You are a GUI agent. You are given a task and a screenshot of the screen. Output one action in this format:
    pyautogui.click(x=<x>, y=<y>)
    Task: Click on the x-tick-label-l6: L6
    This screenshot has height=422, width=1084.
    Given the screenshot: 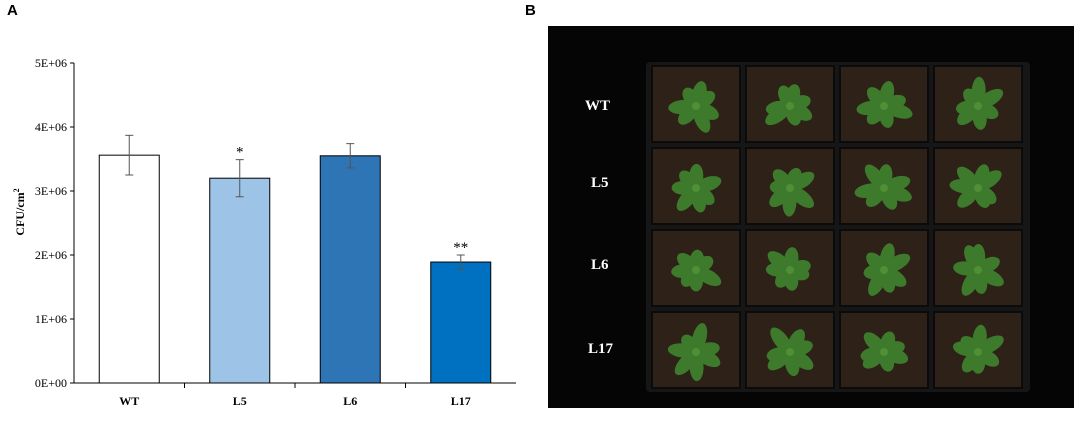 What is the action you would take?
    pyautogui.click(x=350, y=401)
    